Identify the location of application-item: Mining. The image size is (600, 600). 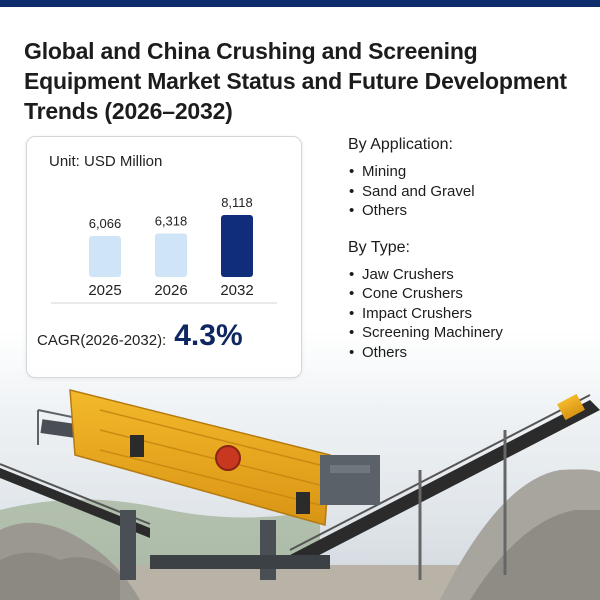
(468, 172).